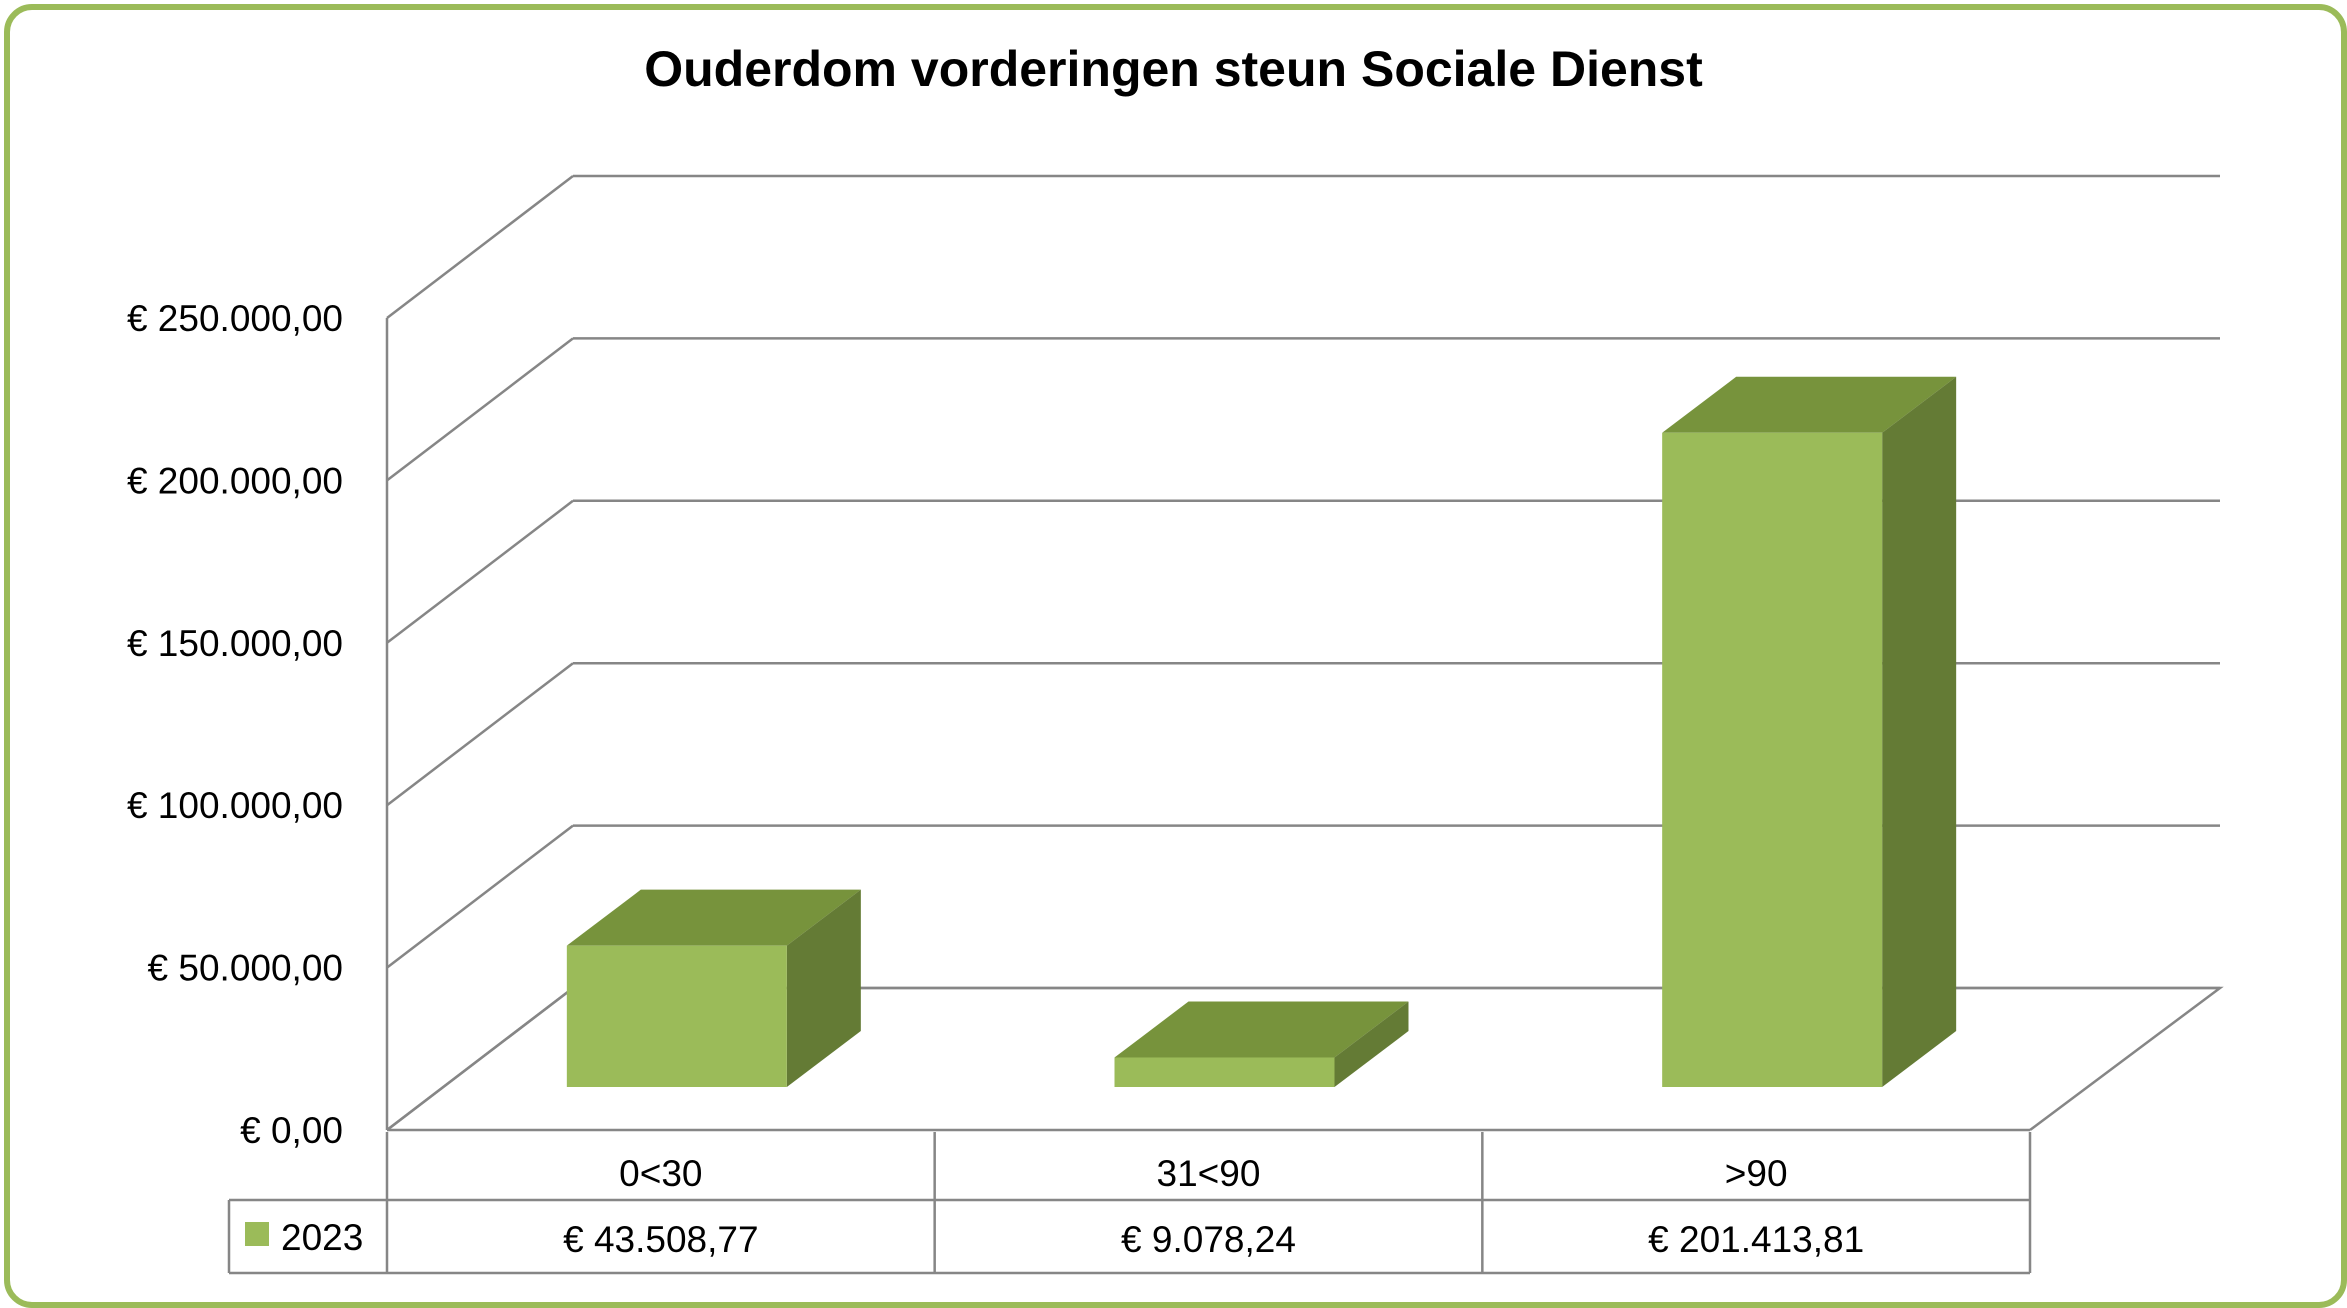 The image size is (2347, 1308). Describe the element at coordinates (1756, 1239) in the screenshot. I see `data-table-value: € 201.413,81` at that location.